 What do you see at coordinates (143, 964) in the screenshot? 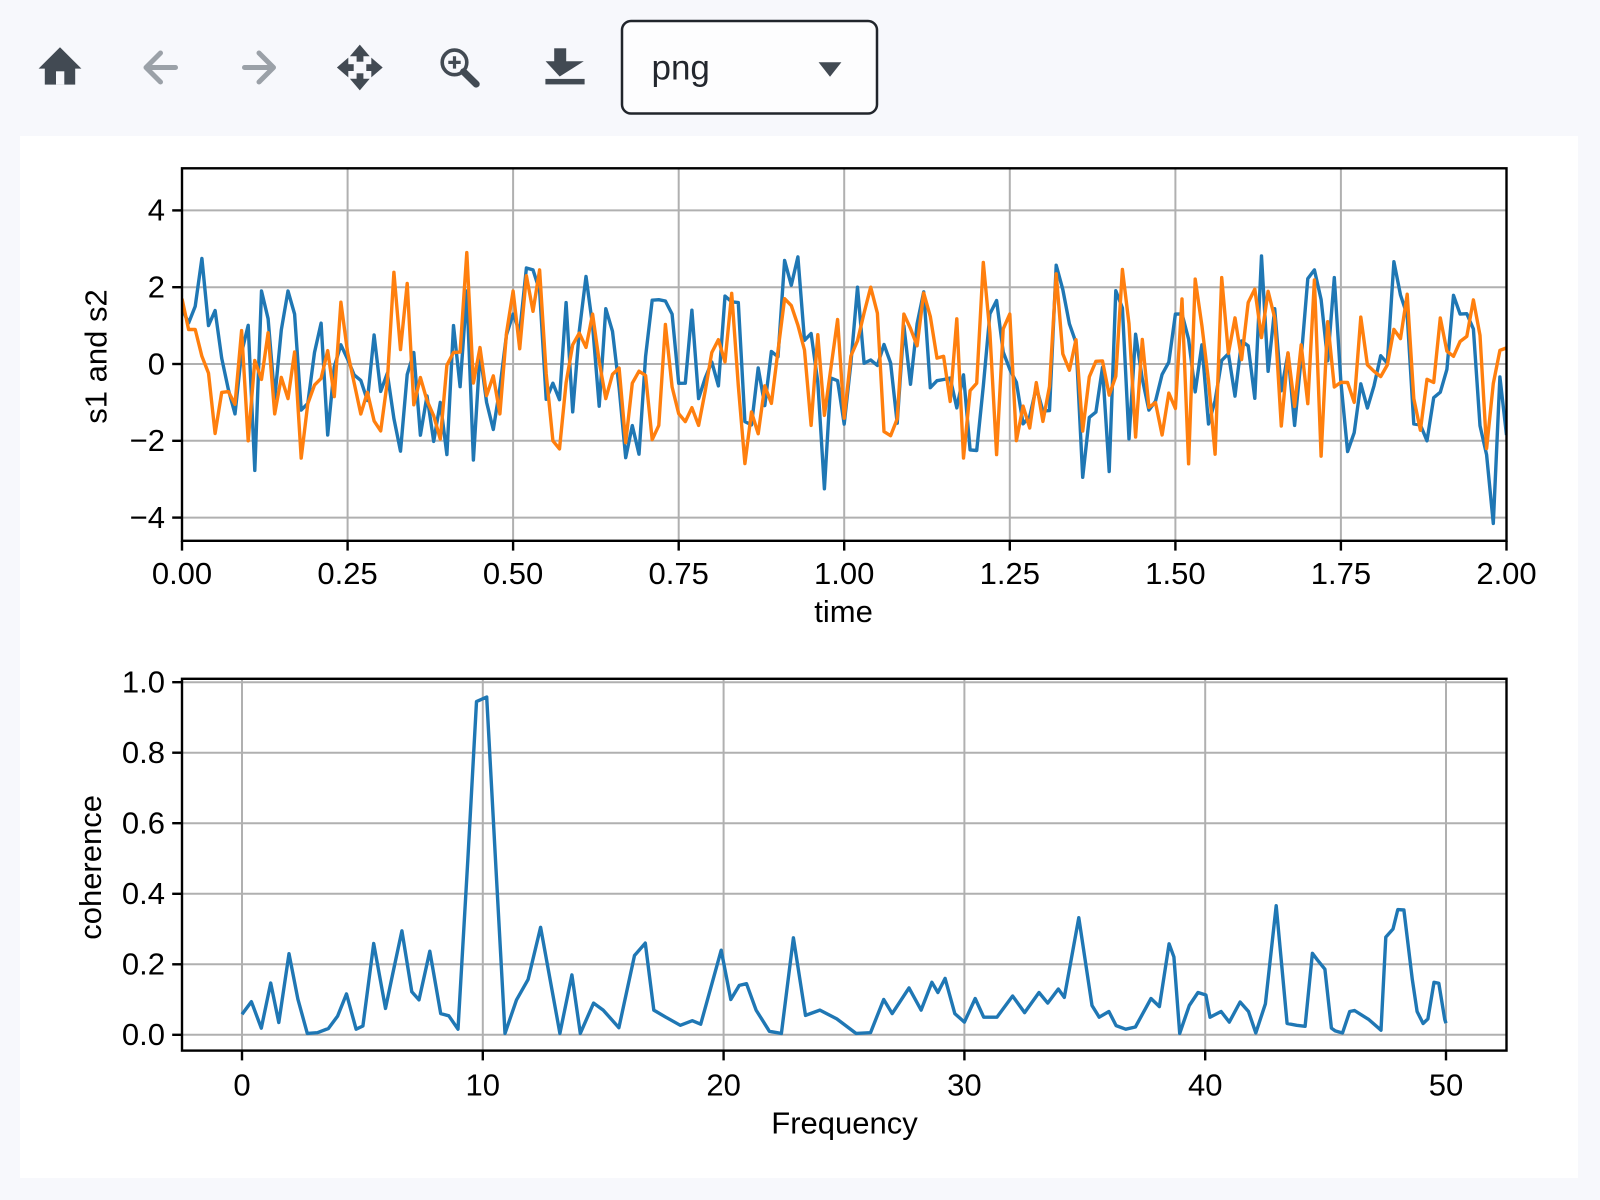
I see `svg-text: 0.2` at bounding box center [143, 964].